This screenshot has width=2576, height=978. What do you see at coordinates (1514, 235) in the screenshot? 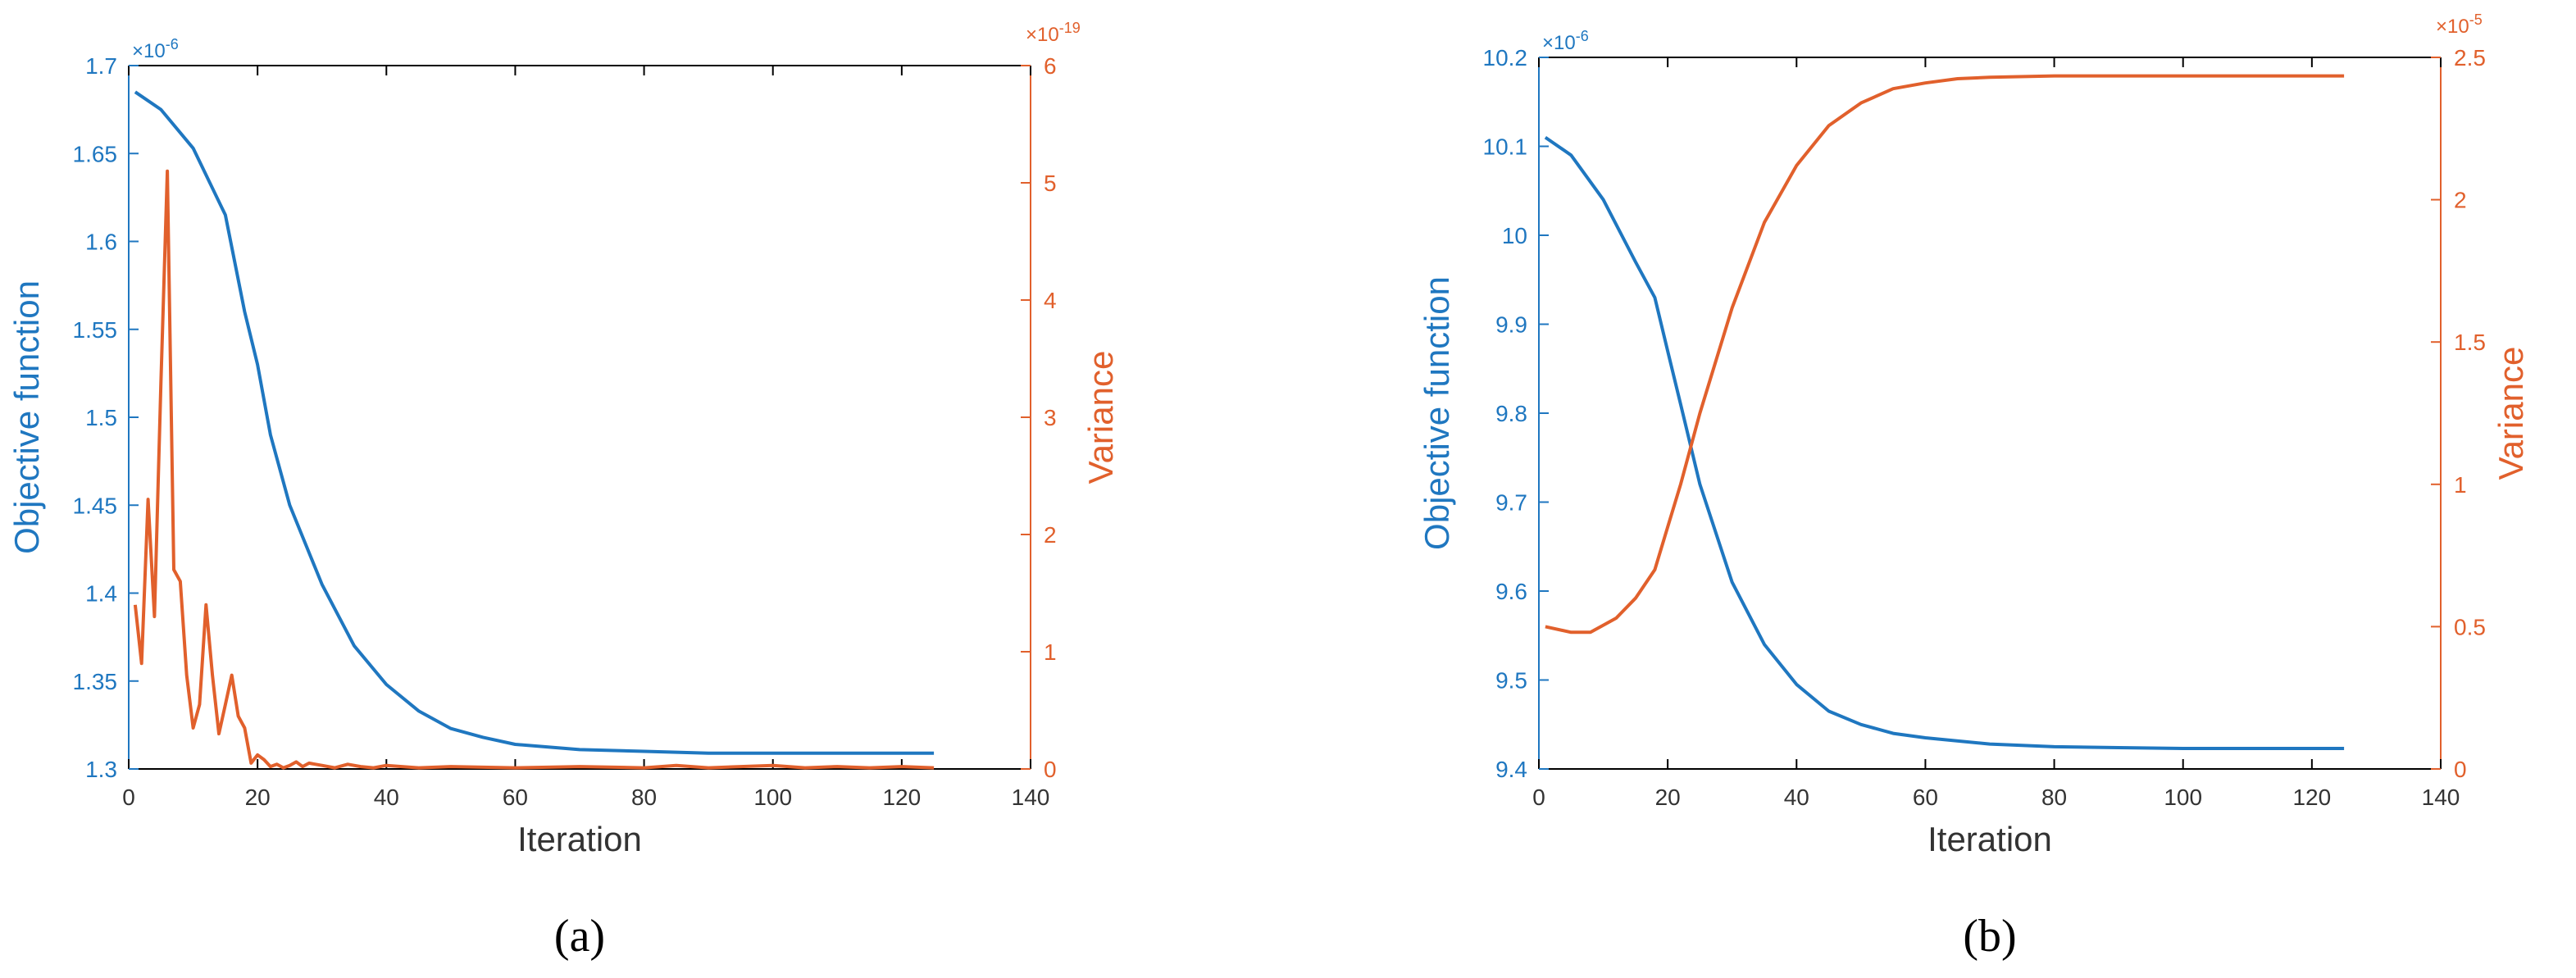
I see `left-y-tick-label: 10` at bounding box center [1514, 235].